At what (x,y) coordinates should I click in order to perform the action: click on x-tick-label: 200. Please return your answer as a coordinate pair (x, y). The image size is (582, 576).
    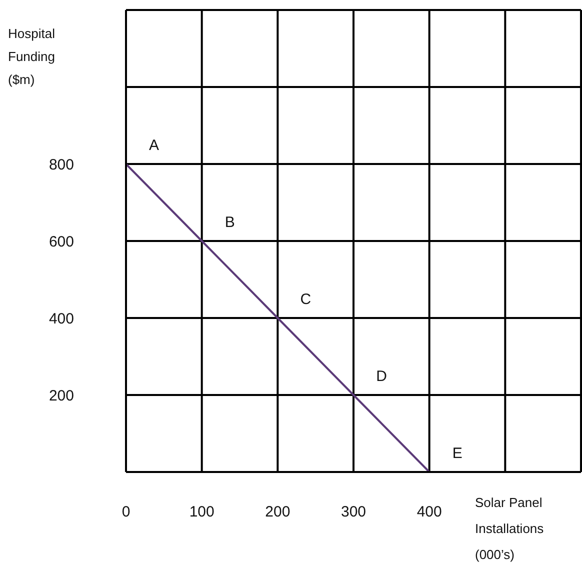
    Looking at the image, I should click on (277, 512).